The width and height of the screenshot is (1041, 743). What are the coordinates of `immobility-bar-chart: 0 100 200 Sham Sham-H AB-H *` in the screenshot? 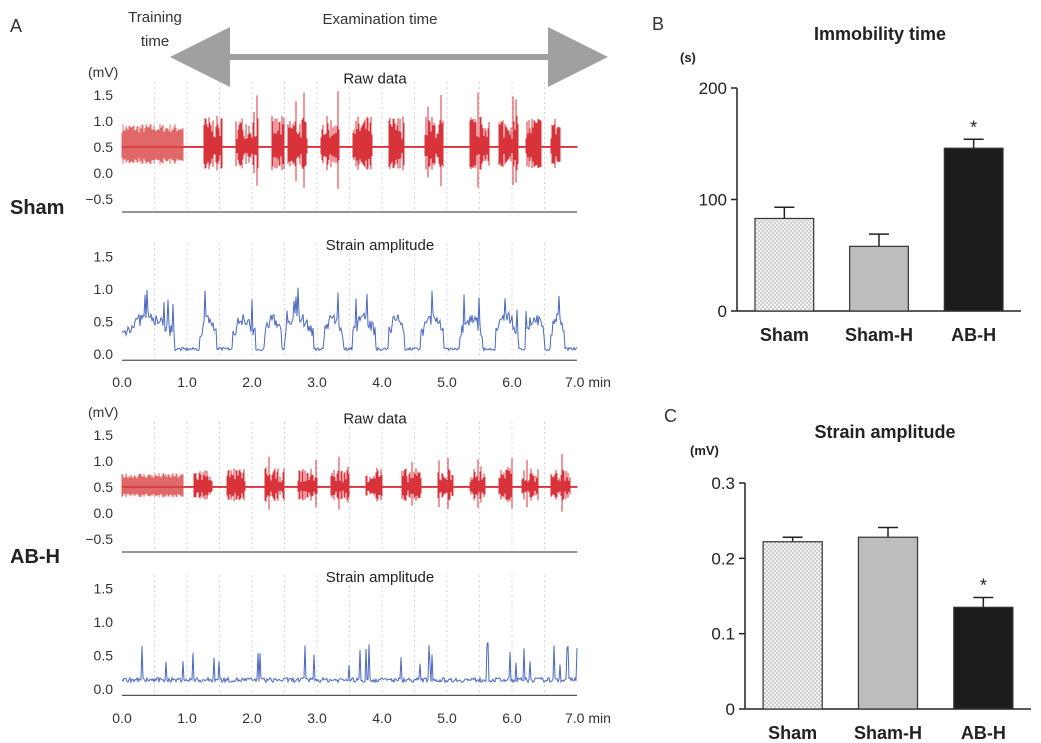 It's located at (860, 212).